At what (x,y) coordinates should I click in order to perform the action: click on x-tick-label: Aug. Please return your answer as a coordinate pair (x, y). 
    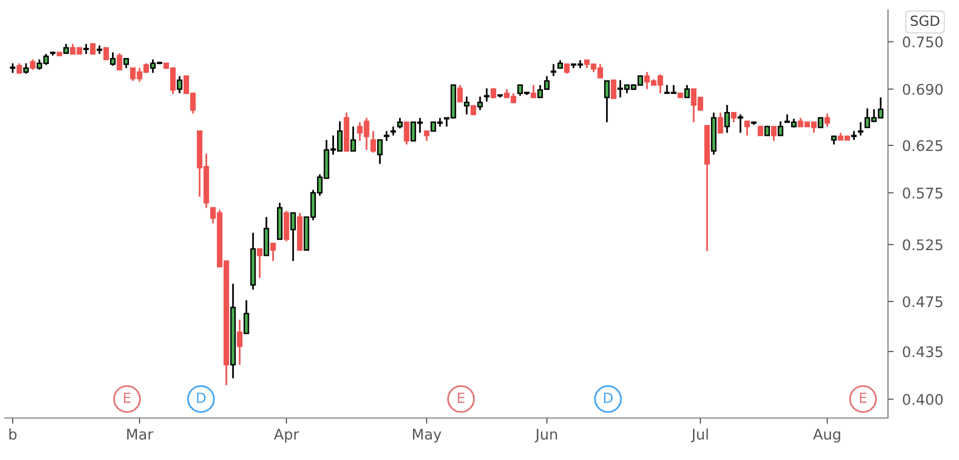
    Looking at the image, I should click on (826, 435).